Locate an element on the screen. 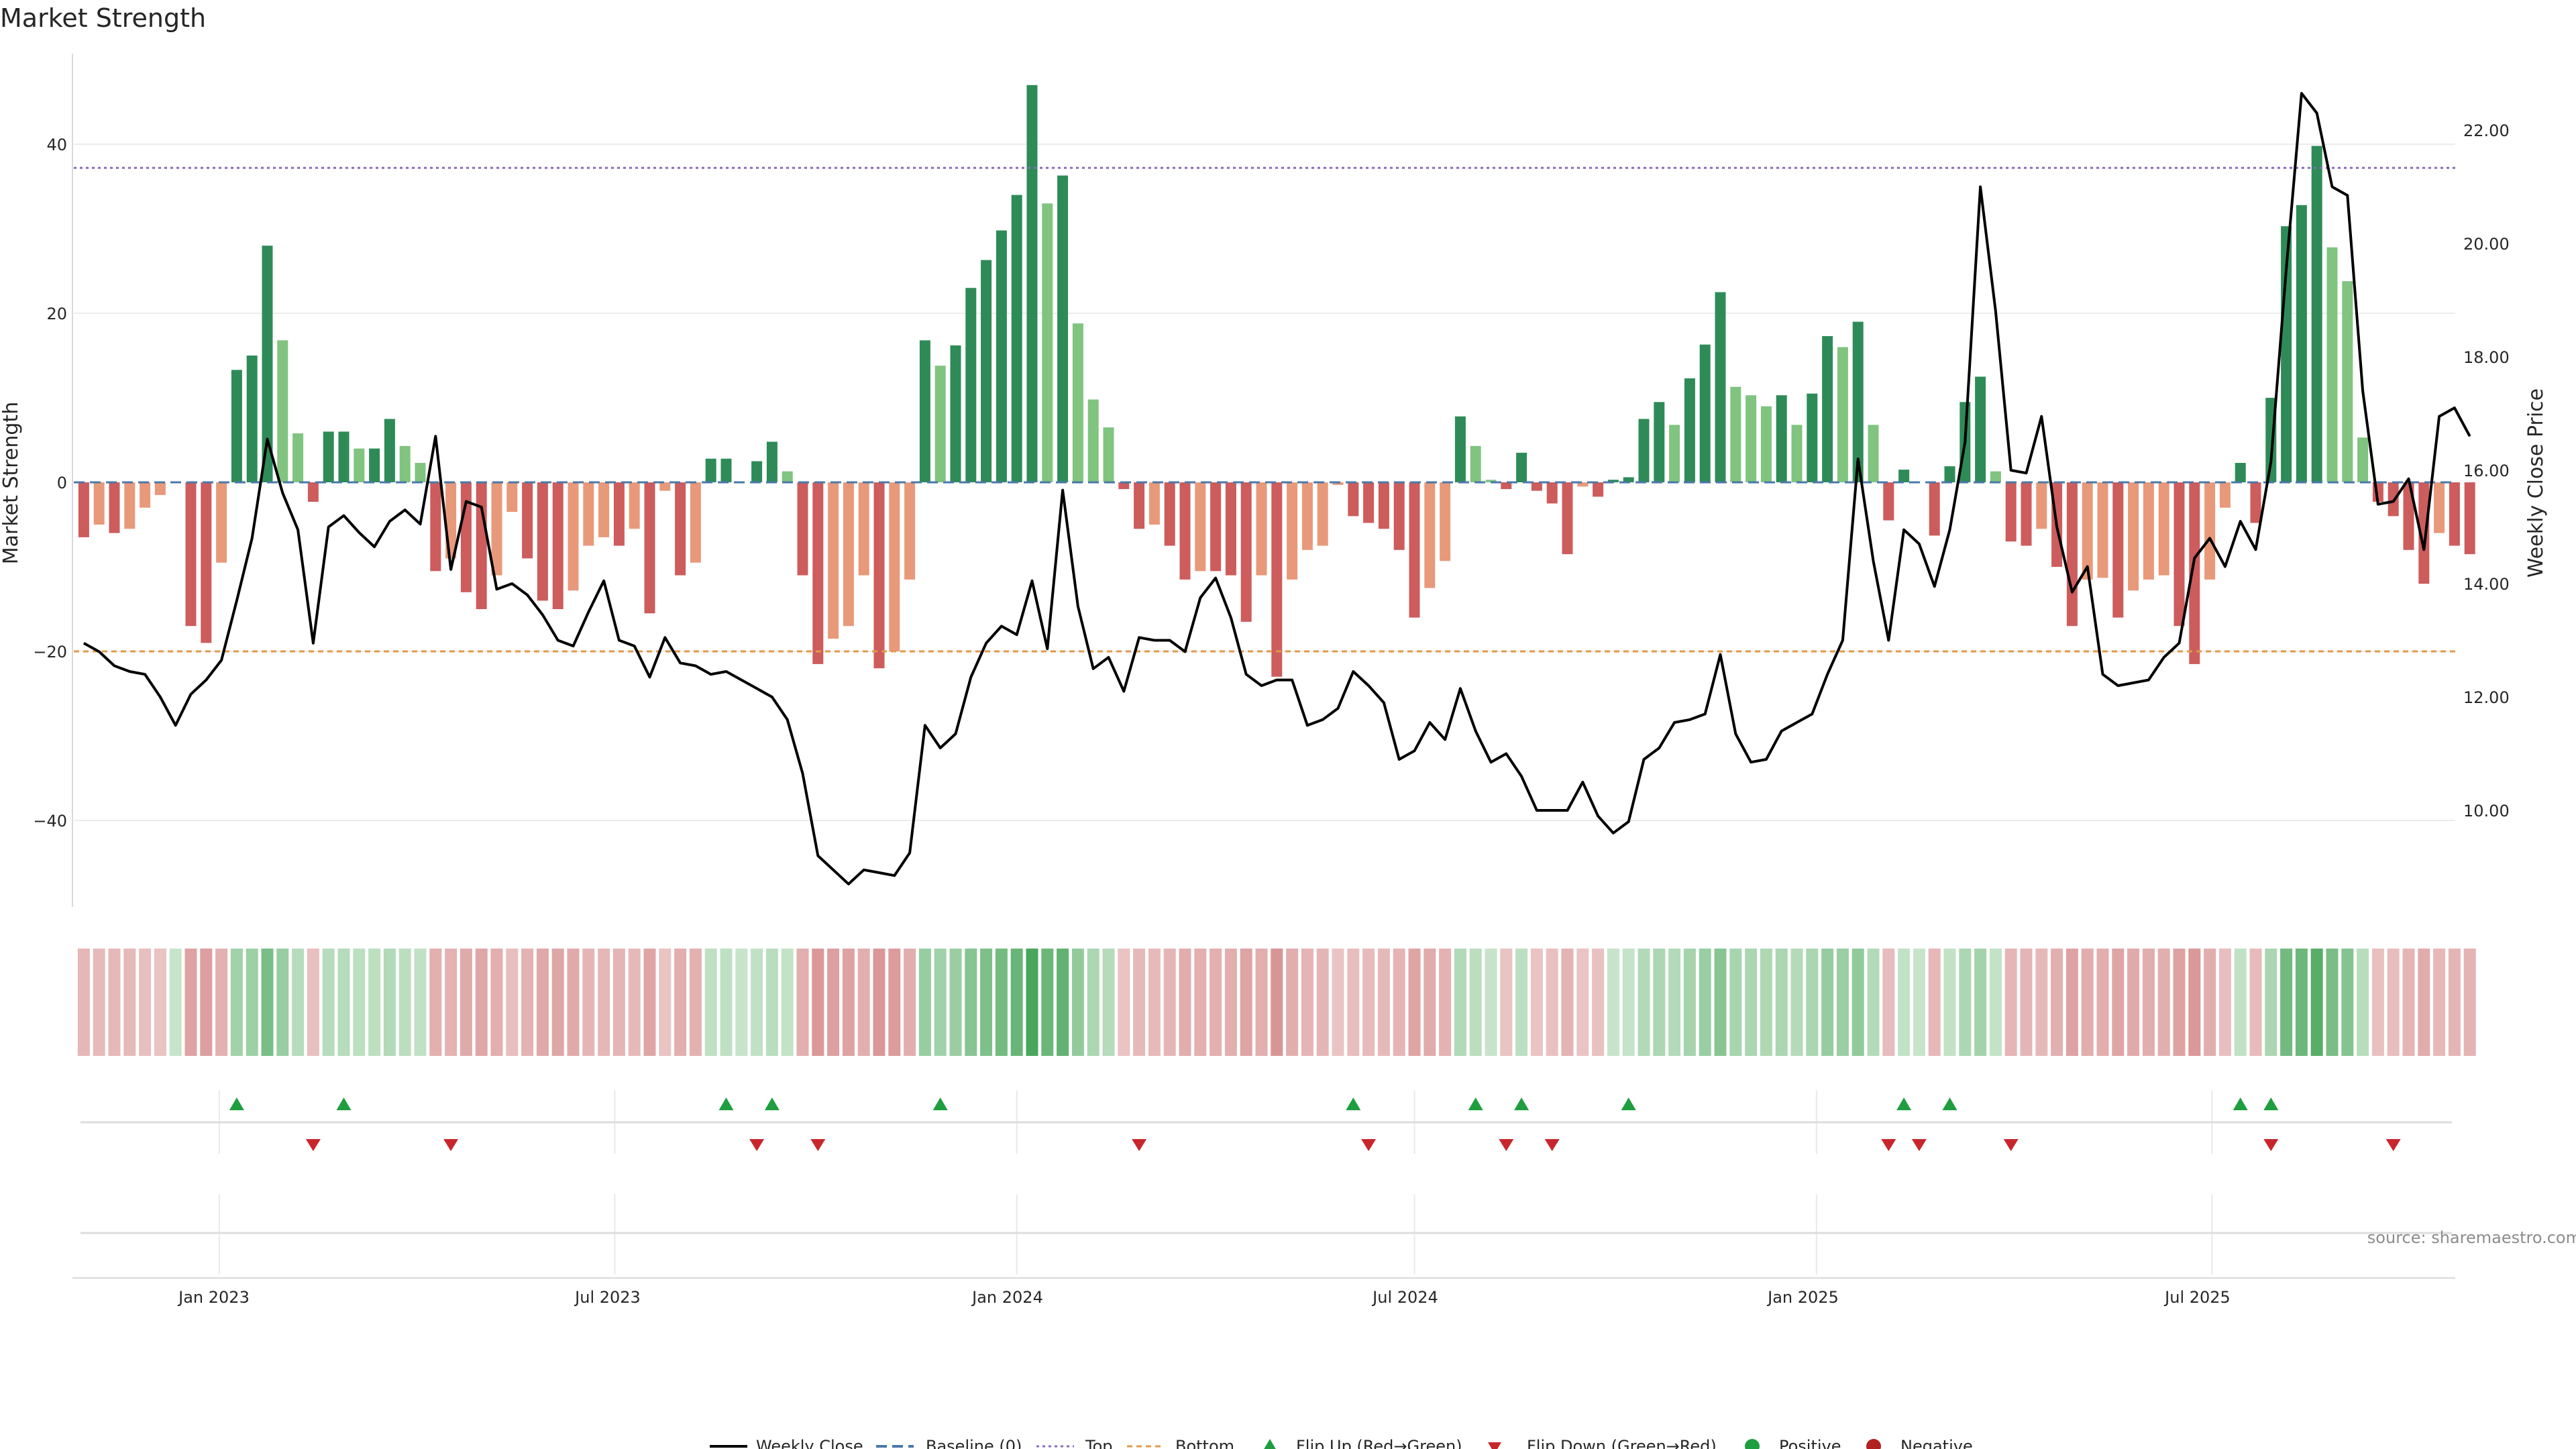  right-tick-14: 14.00 is located at coordinates (2486, 584).